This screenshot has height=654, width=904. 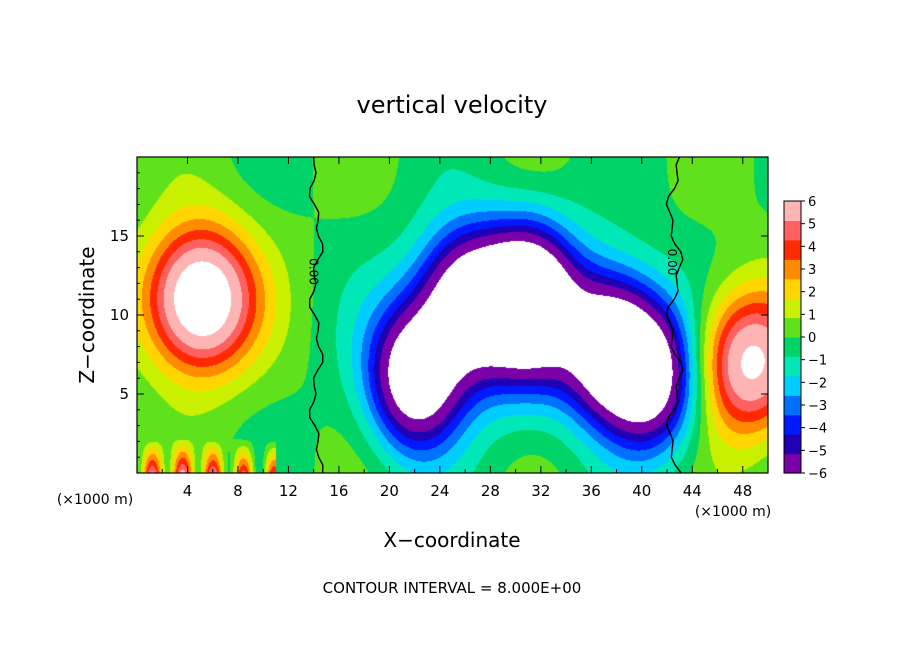 I want to click on colorbar-tick-label: 6, so click(x=812, y=202).